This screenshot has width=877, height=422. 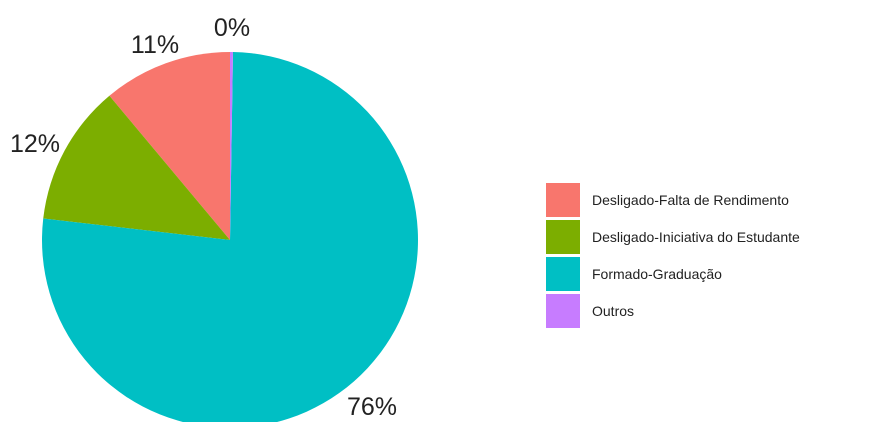 I want to click on legend-label: Desligado-Falta de Rendimento, so click(x=690, y=200).